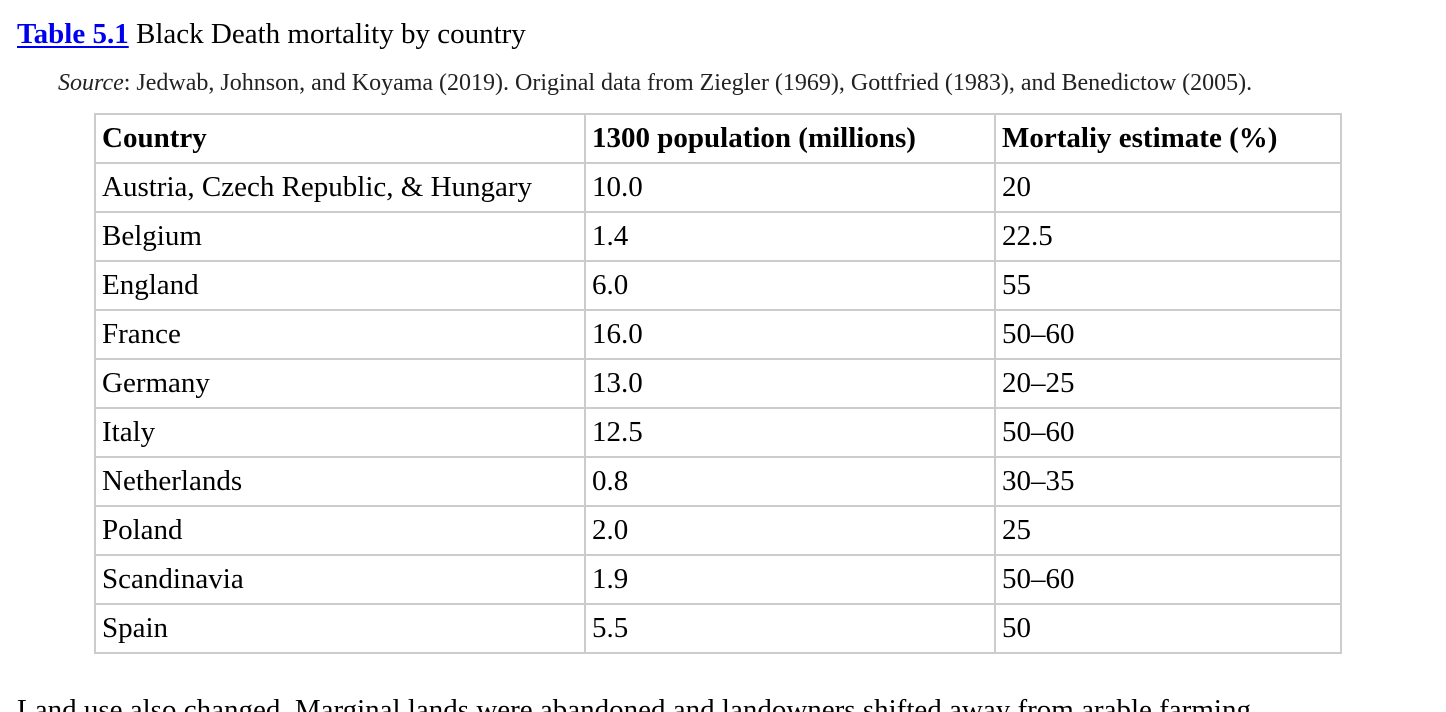 Image resolution: width=1446 pixels, height=712 pixels. I want to click on cell-population: 16.0, so click(790, 334).